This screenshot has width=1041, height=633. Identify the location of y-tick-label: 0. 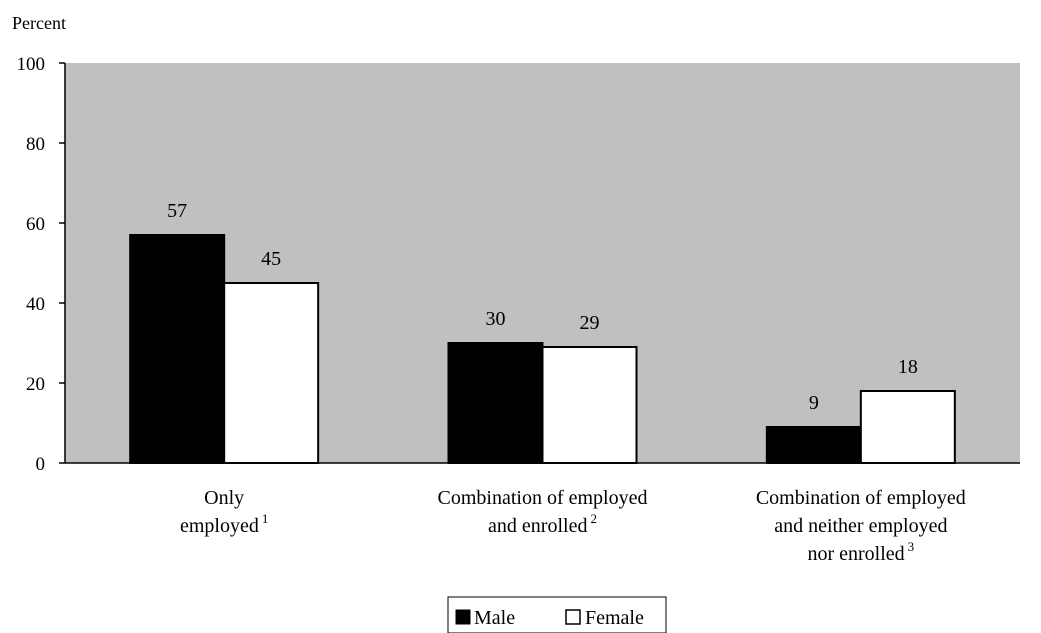
(41, 464).